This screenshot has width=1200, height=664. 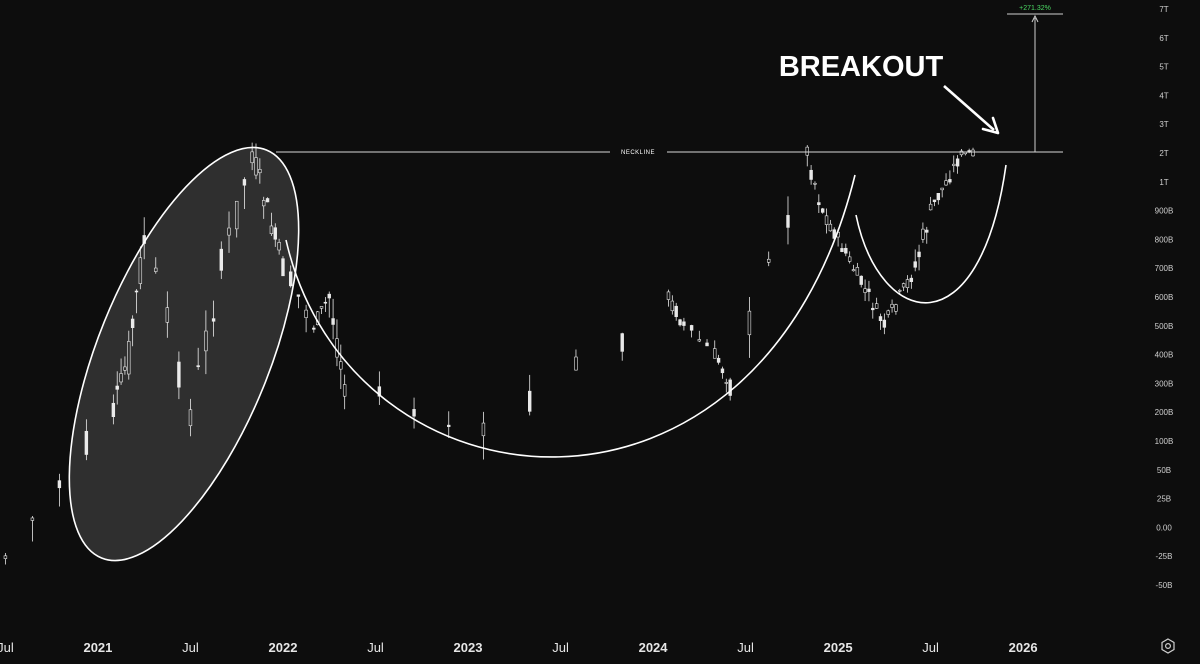 What do you see at coordinates (861, 67) in the screenshot?
I see `breakout-label: BREAKOUT` at bounding box center [861, 67].